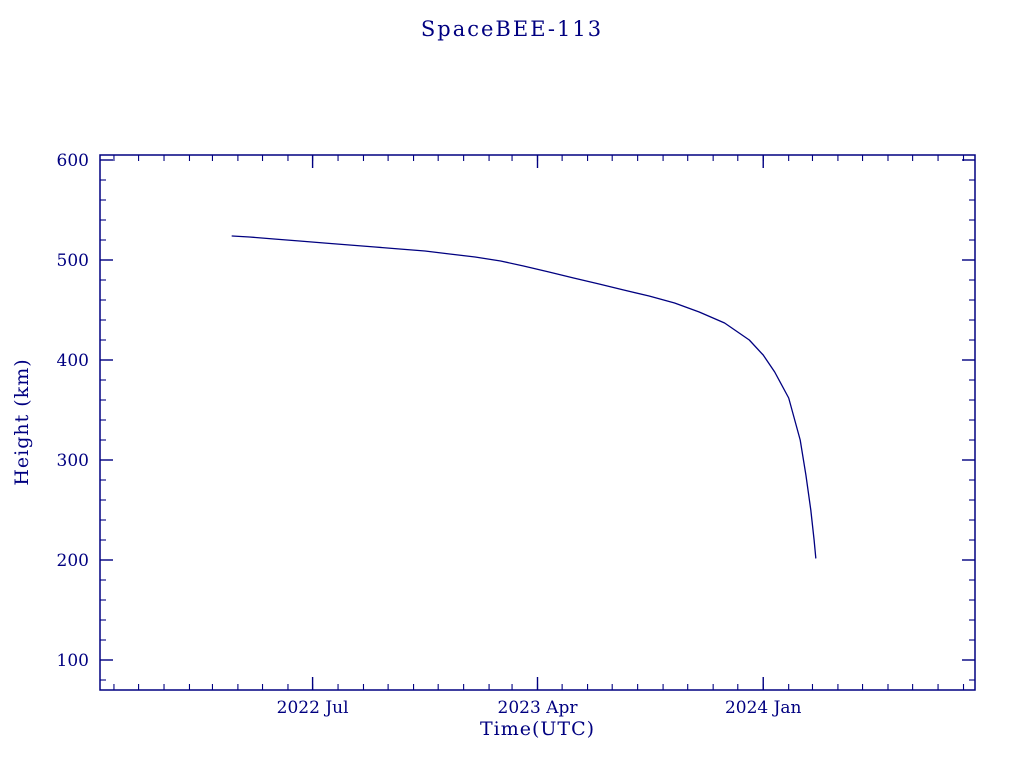 The image size is (1024, 768). I want to click on x-tick-label: 2024 Jan, so click(763, 708).